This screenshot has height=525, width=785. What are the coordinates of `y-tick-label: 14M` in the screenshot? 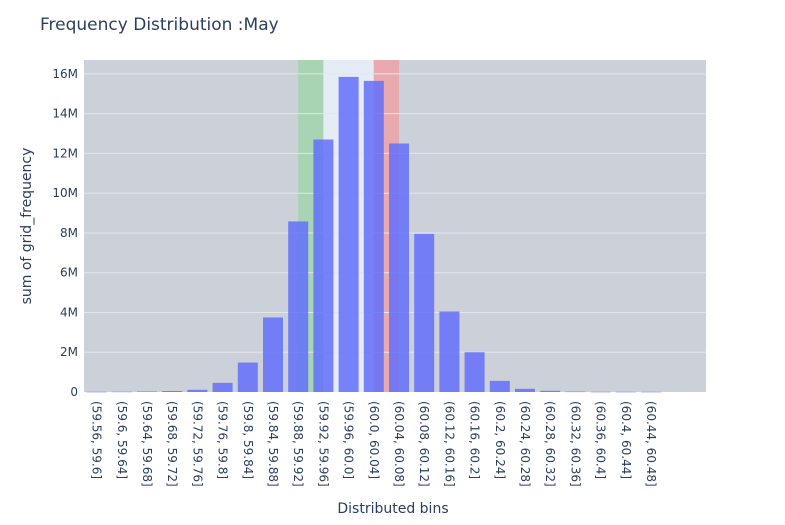 It's located at (65, 114).